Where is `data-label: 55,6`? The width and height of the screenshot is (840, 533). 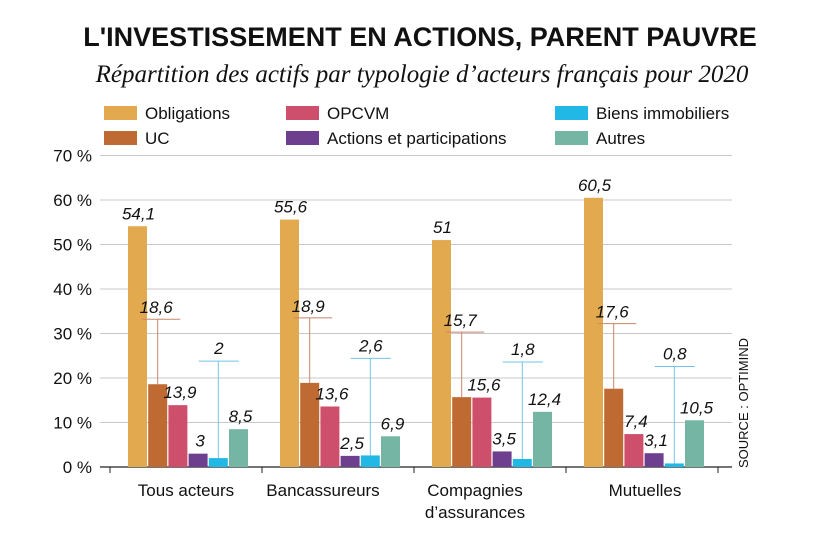 data-label: 55,6 is located at coordinates (291, 207).